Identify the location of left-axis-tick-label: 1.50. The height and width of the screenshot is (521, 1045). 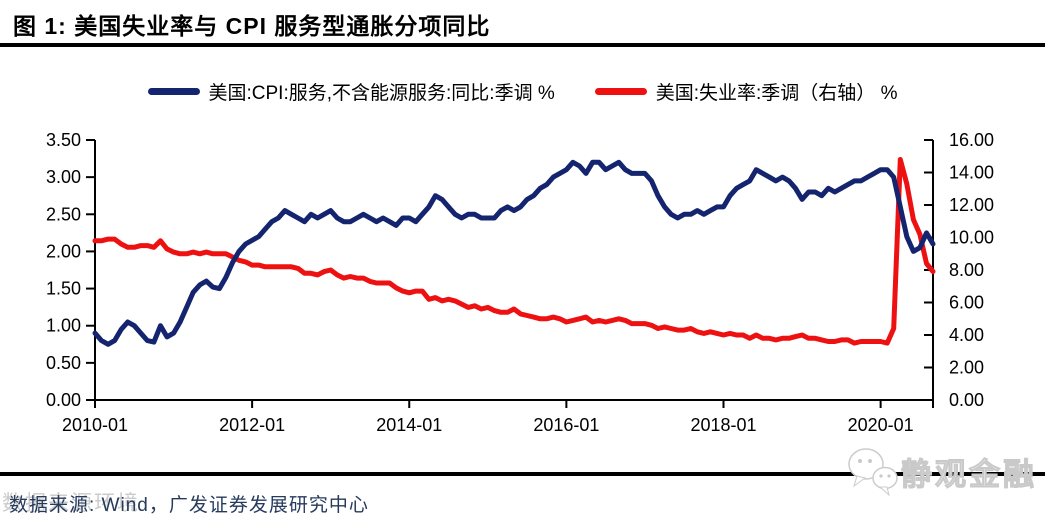
(63, 289).